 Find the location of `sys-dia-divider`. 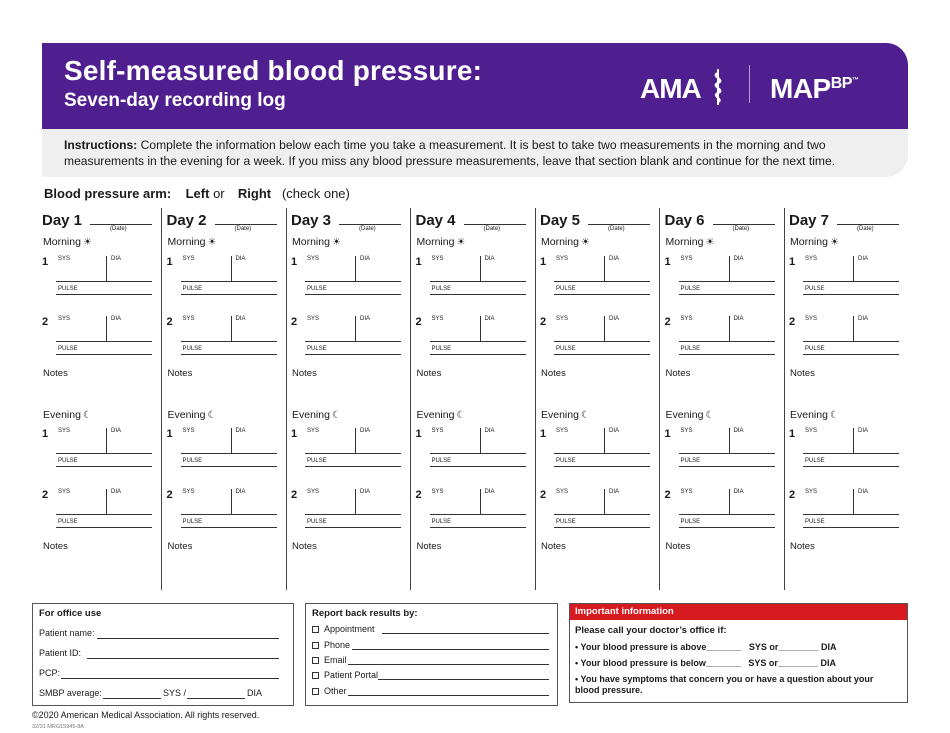

sys-dia-divider is located at coordinates (355, 269).